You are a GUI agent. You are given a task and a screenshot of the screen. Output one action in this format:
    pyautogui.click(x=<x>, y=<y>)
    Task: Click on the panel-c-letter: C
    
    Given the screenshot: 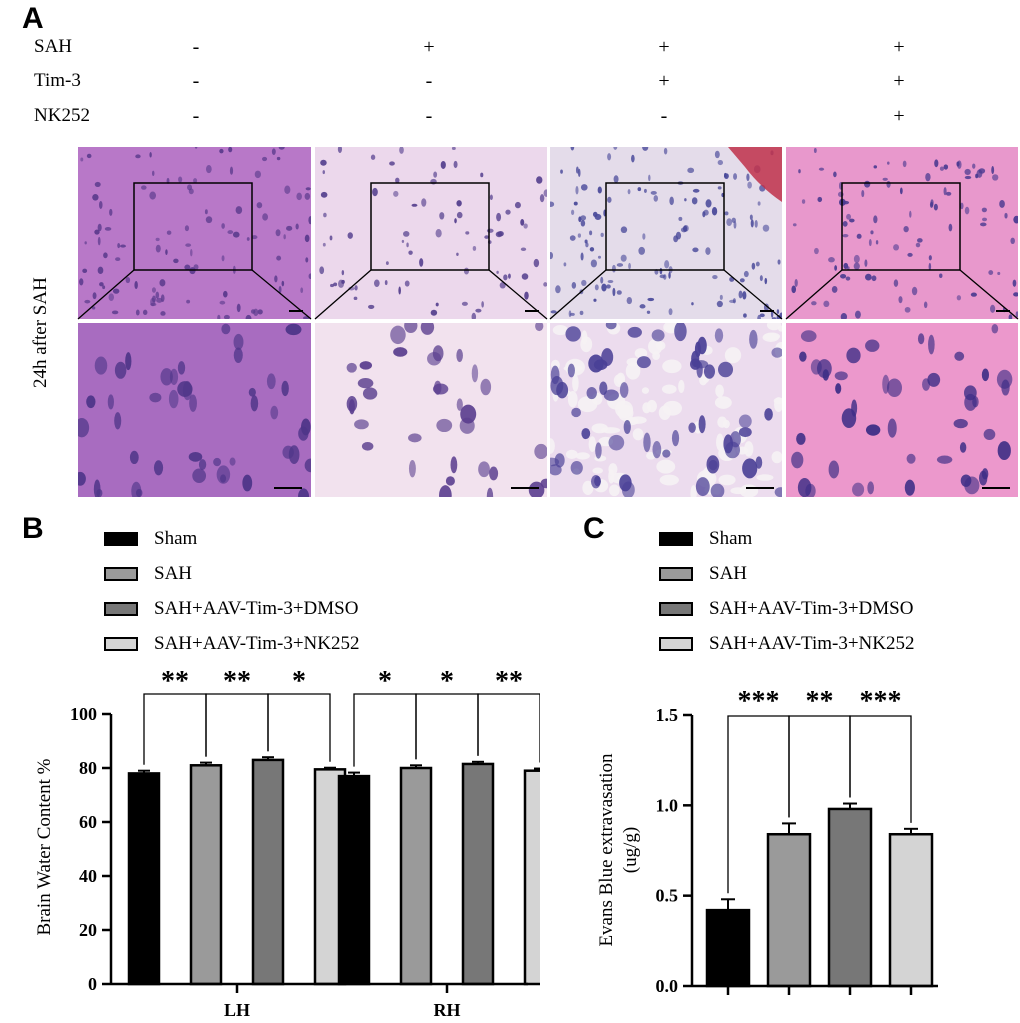 What is the action you would take?
    pyautogui.click(x=594, y=528)
    